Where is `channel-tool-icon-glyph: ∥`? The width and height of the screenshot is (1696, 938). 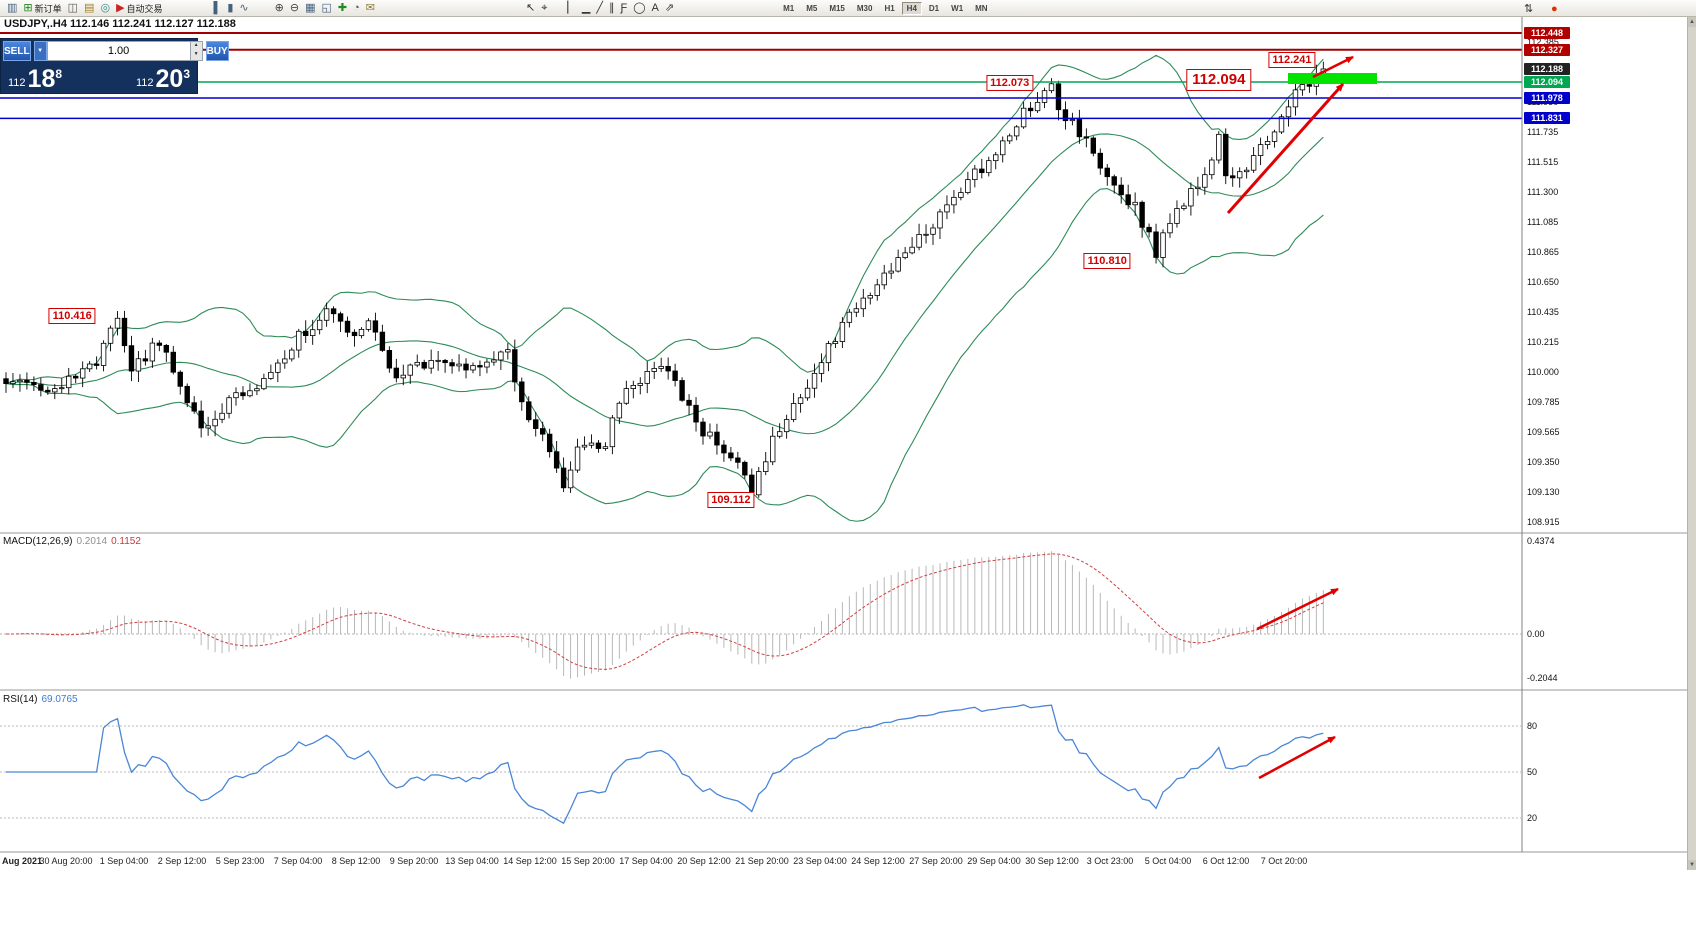 channel-tool-icon-glyph: ∥ is located at coordinates (611, 8).